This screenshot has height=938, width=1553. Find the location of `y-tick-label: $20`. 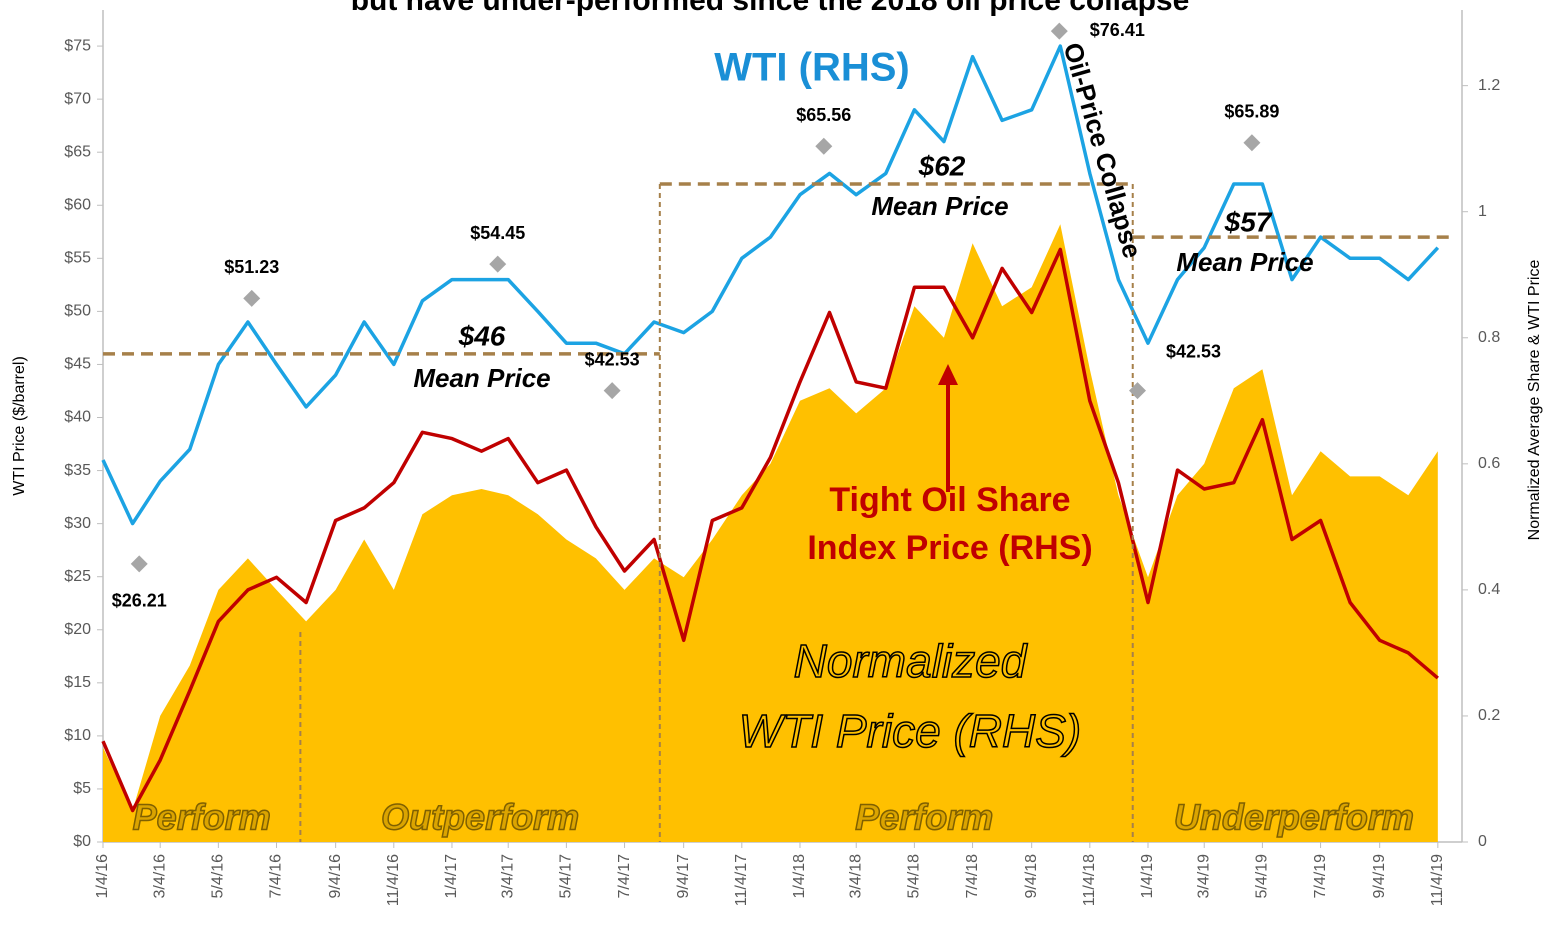

y-tick-label: $20 is located at coordinates (77, 629).